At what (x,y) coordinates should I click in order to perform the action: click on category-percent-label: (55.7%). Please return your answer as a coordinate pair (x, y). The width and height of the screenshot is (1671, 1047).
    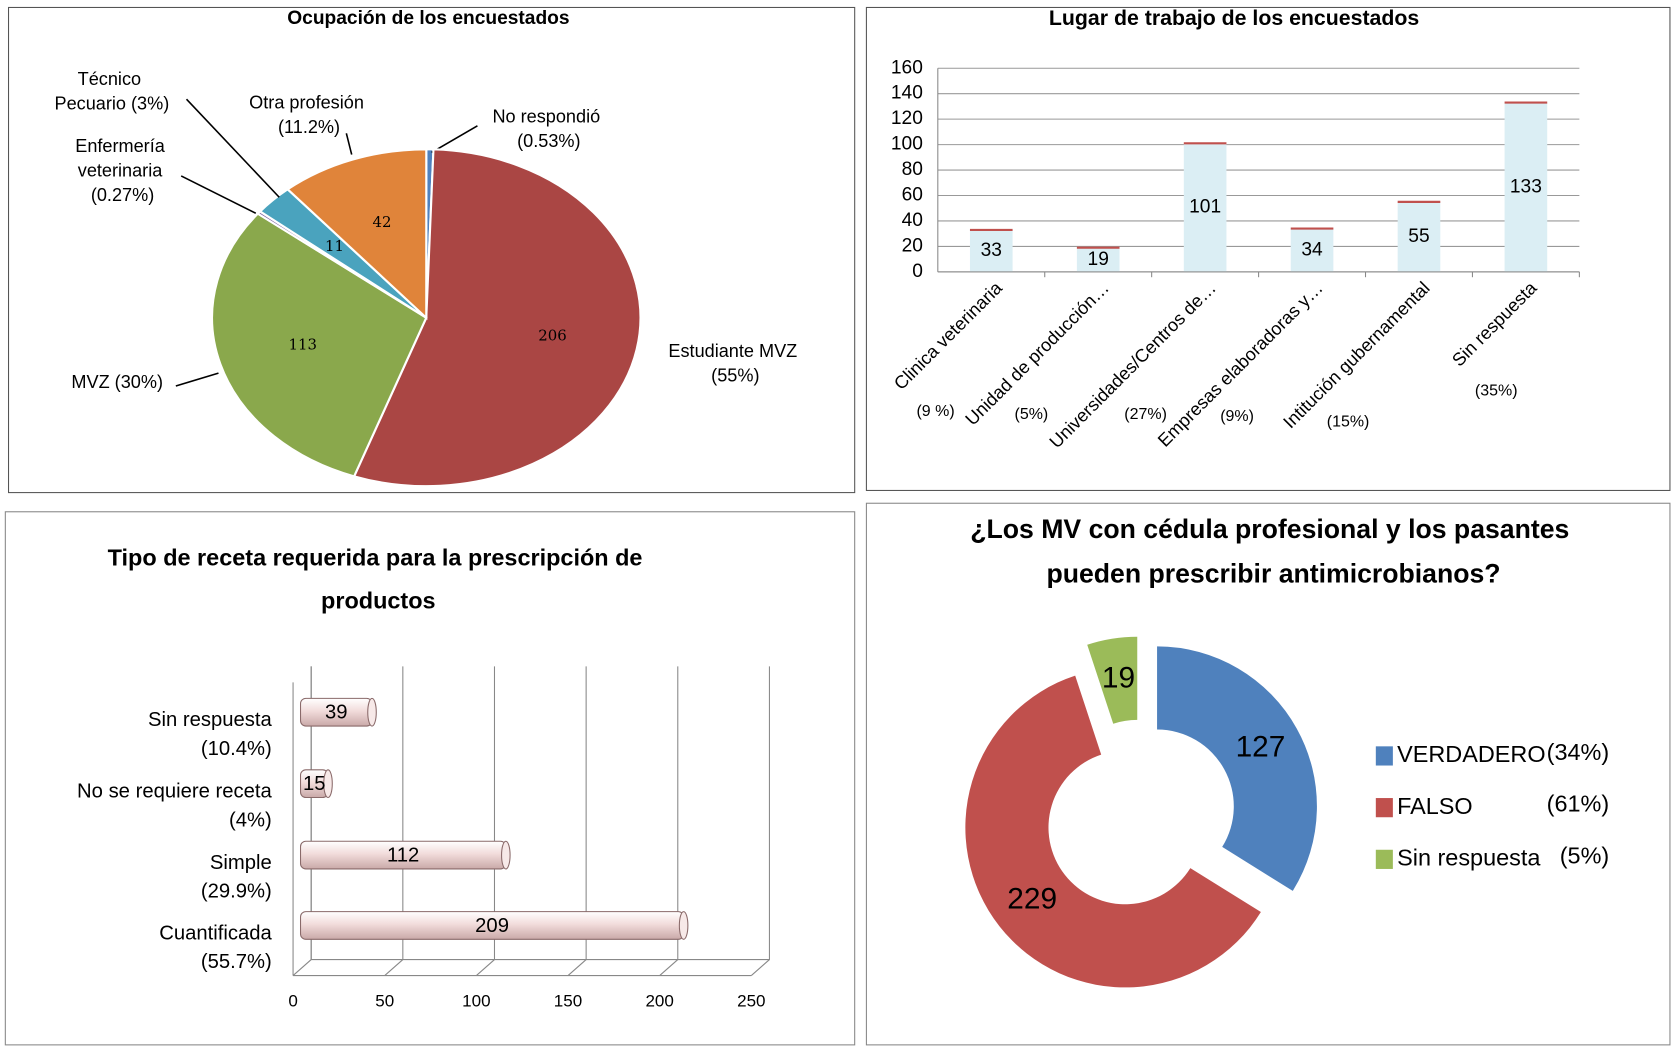
    Looking at the image, I should click on (236, 962).